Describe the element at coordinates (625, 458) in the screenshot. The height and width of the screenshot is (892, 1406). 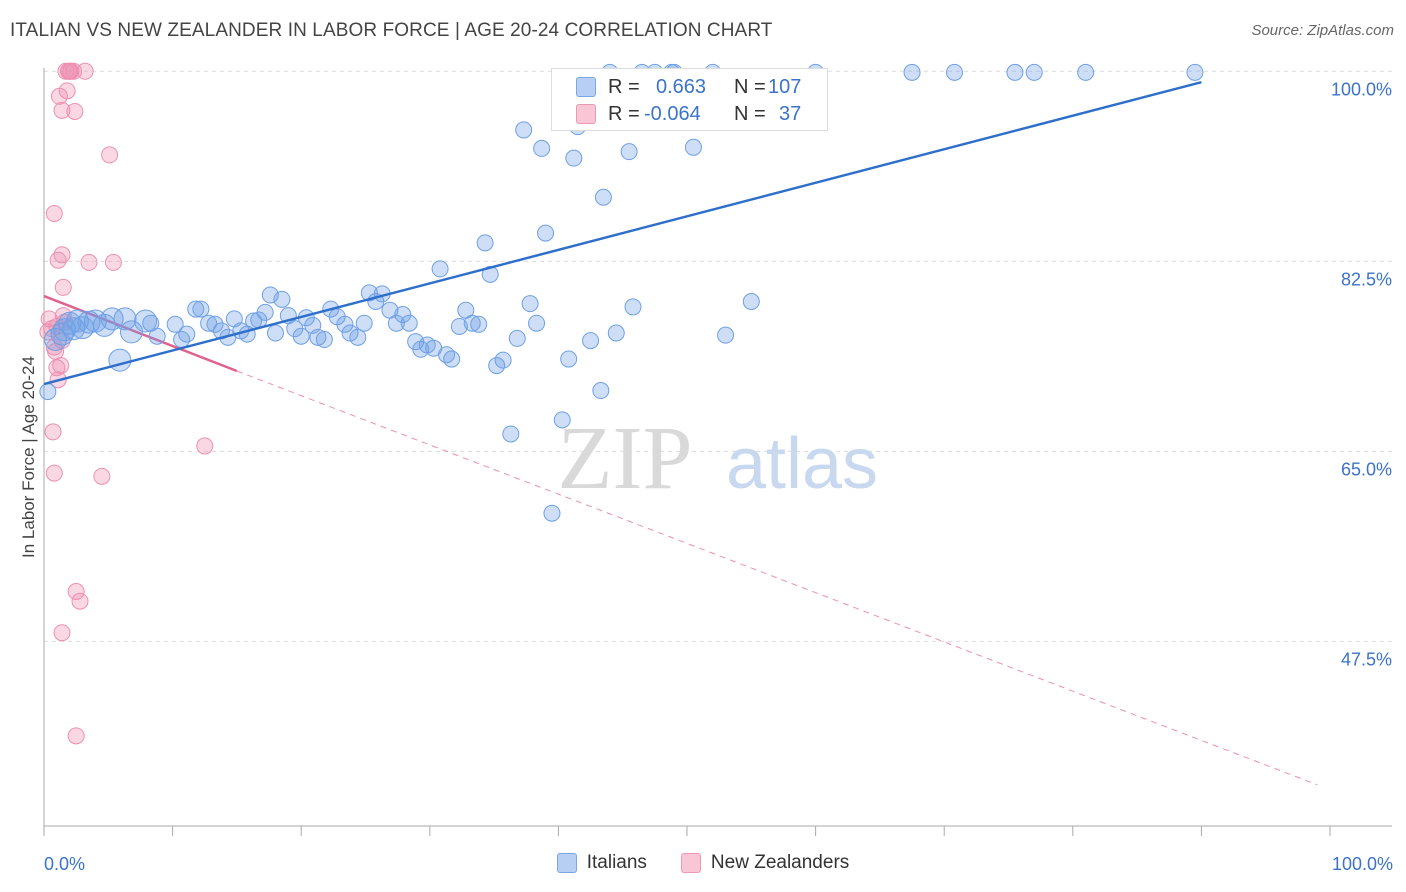
I see `watermark-zip: ZIP` at that location.